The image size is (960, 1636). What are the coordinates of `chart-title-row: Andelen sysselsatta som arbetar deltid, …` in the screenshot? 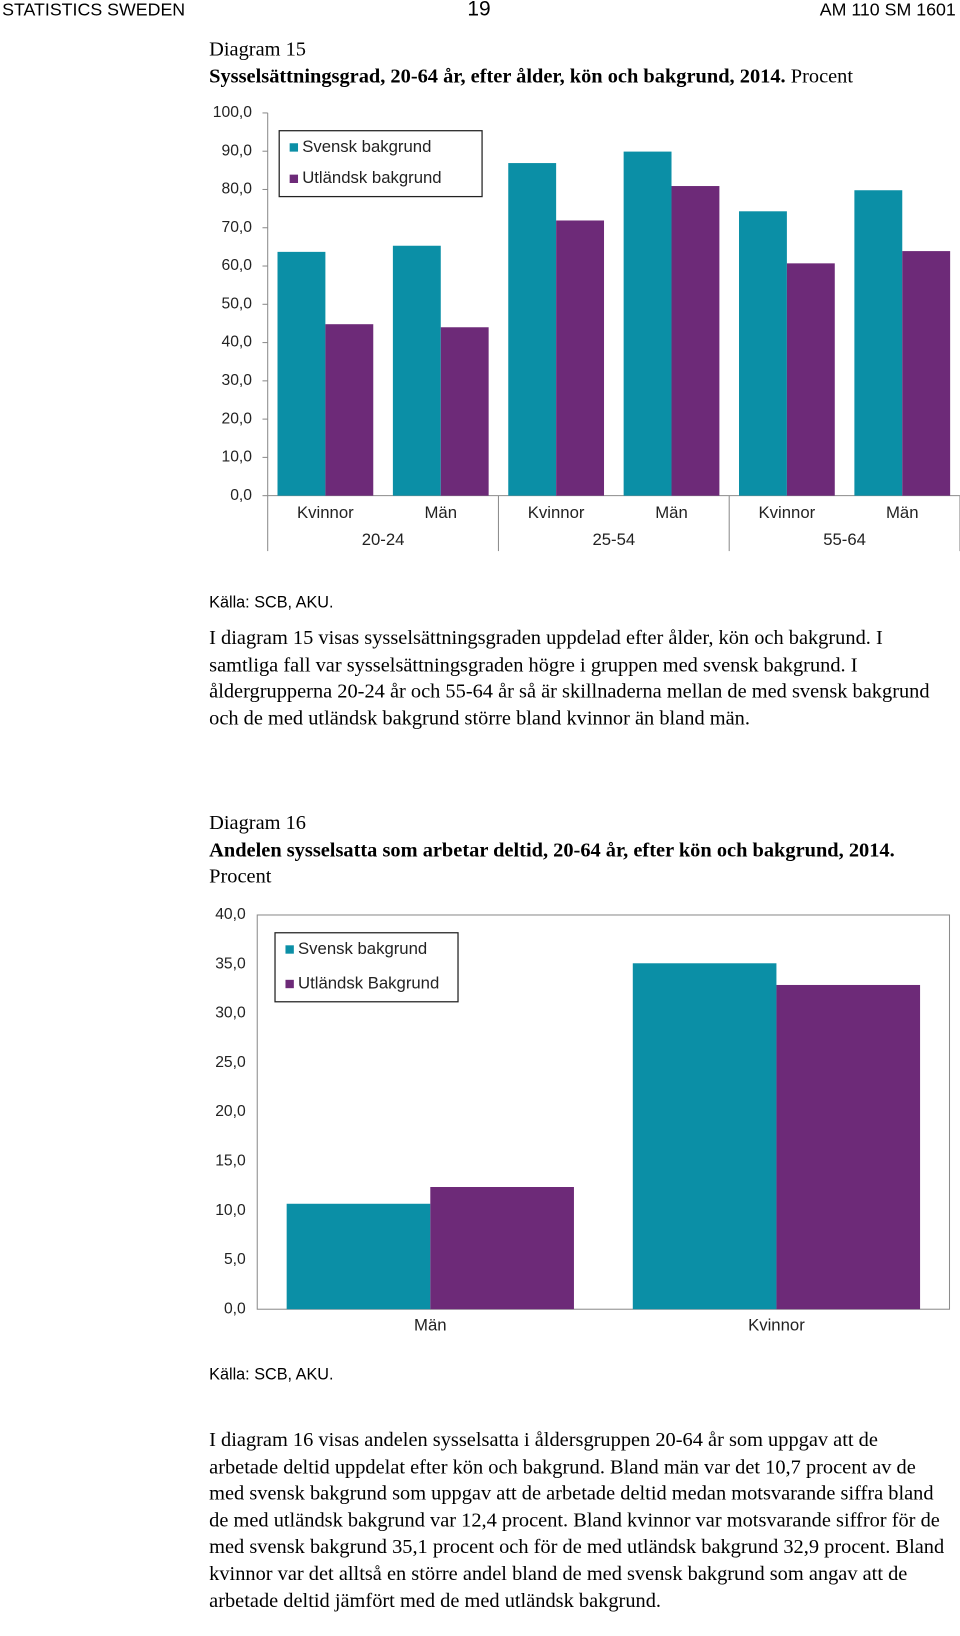 It's located at (575, 863).